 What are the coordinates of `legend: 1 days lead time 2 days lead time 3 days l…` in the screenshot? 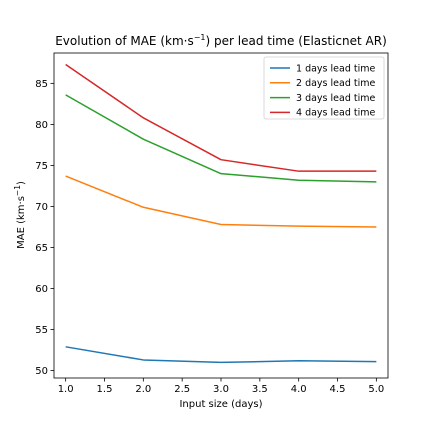 It's located at (324, 88).